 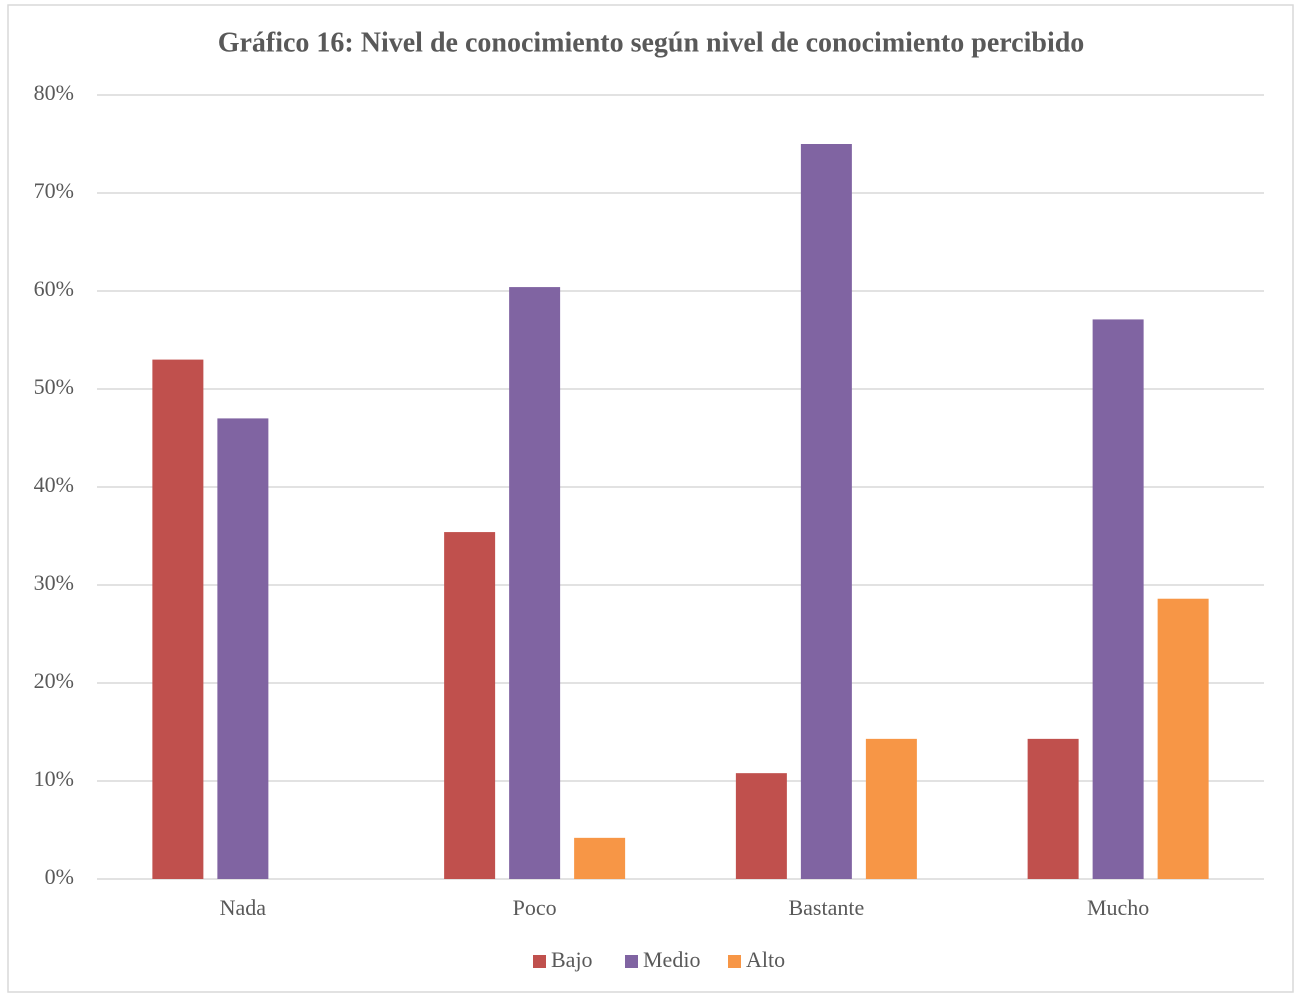 I want to click on y-tick-label: 20%, so click(x=54, y=680).